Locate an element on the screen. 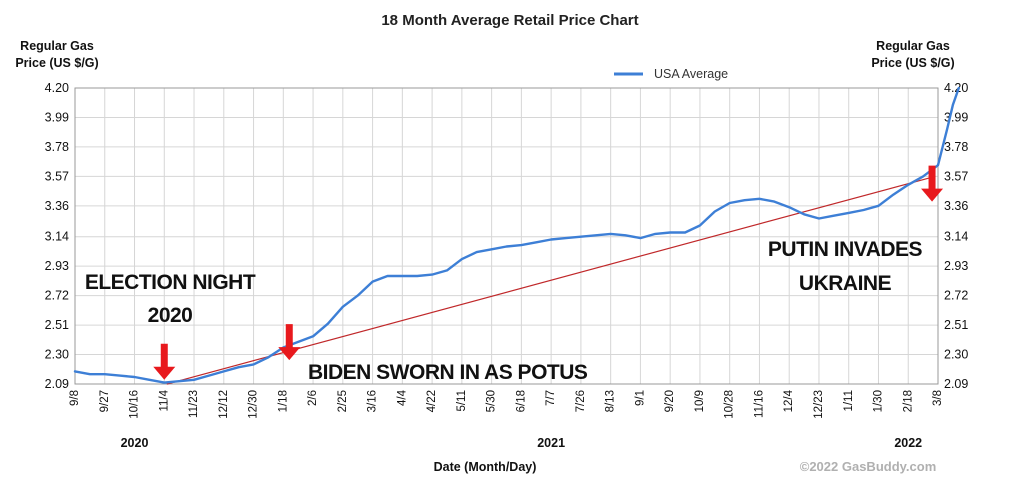 The height and width of the screenshot is (483, 1020). y-tick-label-left: 3.99 is located at coordinates (57, 117).